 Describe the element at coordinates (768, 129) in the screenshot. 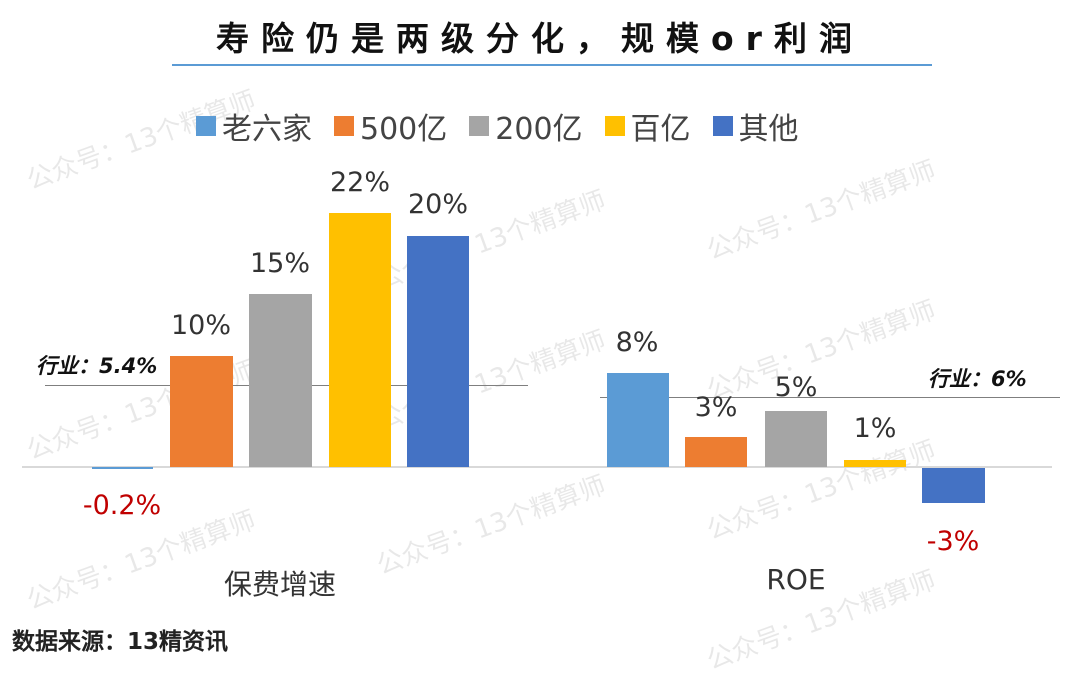

I see `legend-label: 其他` at that location.